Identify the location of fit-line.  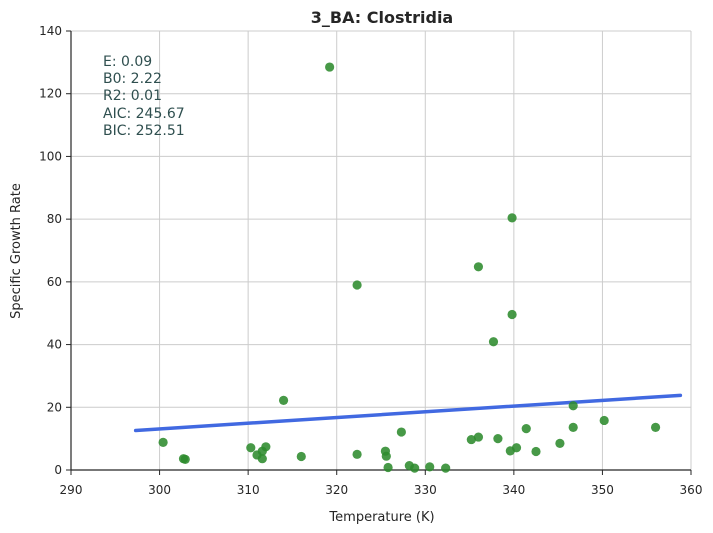
(408, 413).